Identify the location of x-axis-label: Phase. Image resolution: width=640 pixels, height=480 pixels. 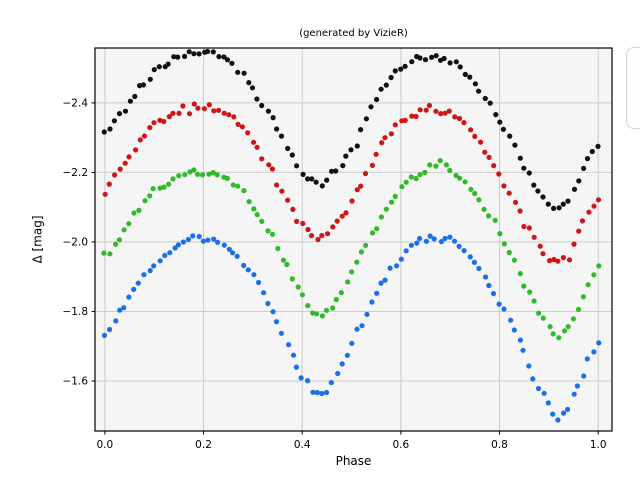
(353, 461).